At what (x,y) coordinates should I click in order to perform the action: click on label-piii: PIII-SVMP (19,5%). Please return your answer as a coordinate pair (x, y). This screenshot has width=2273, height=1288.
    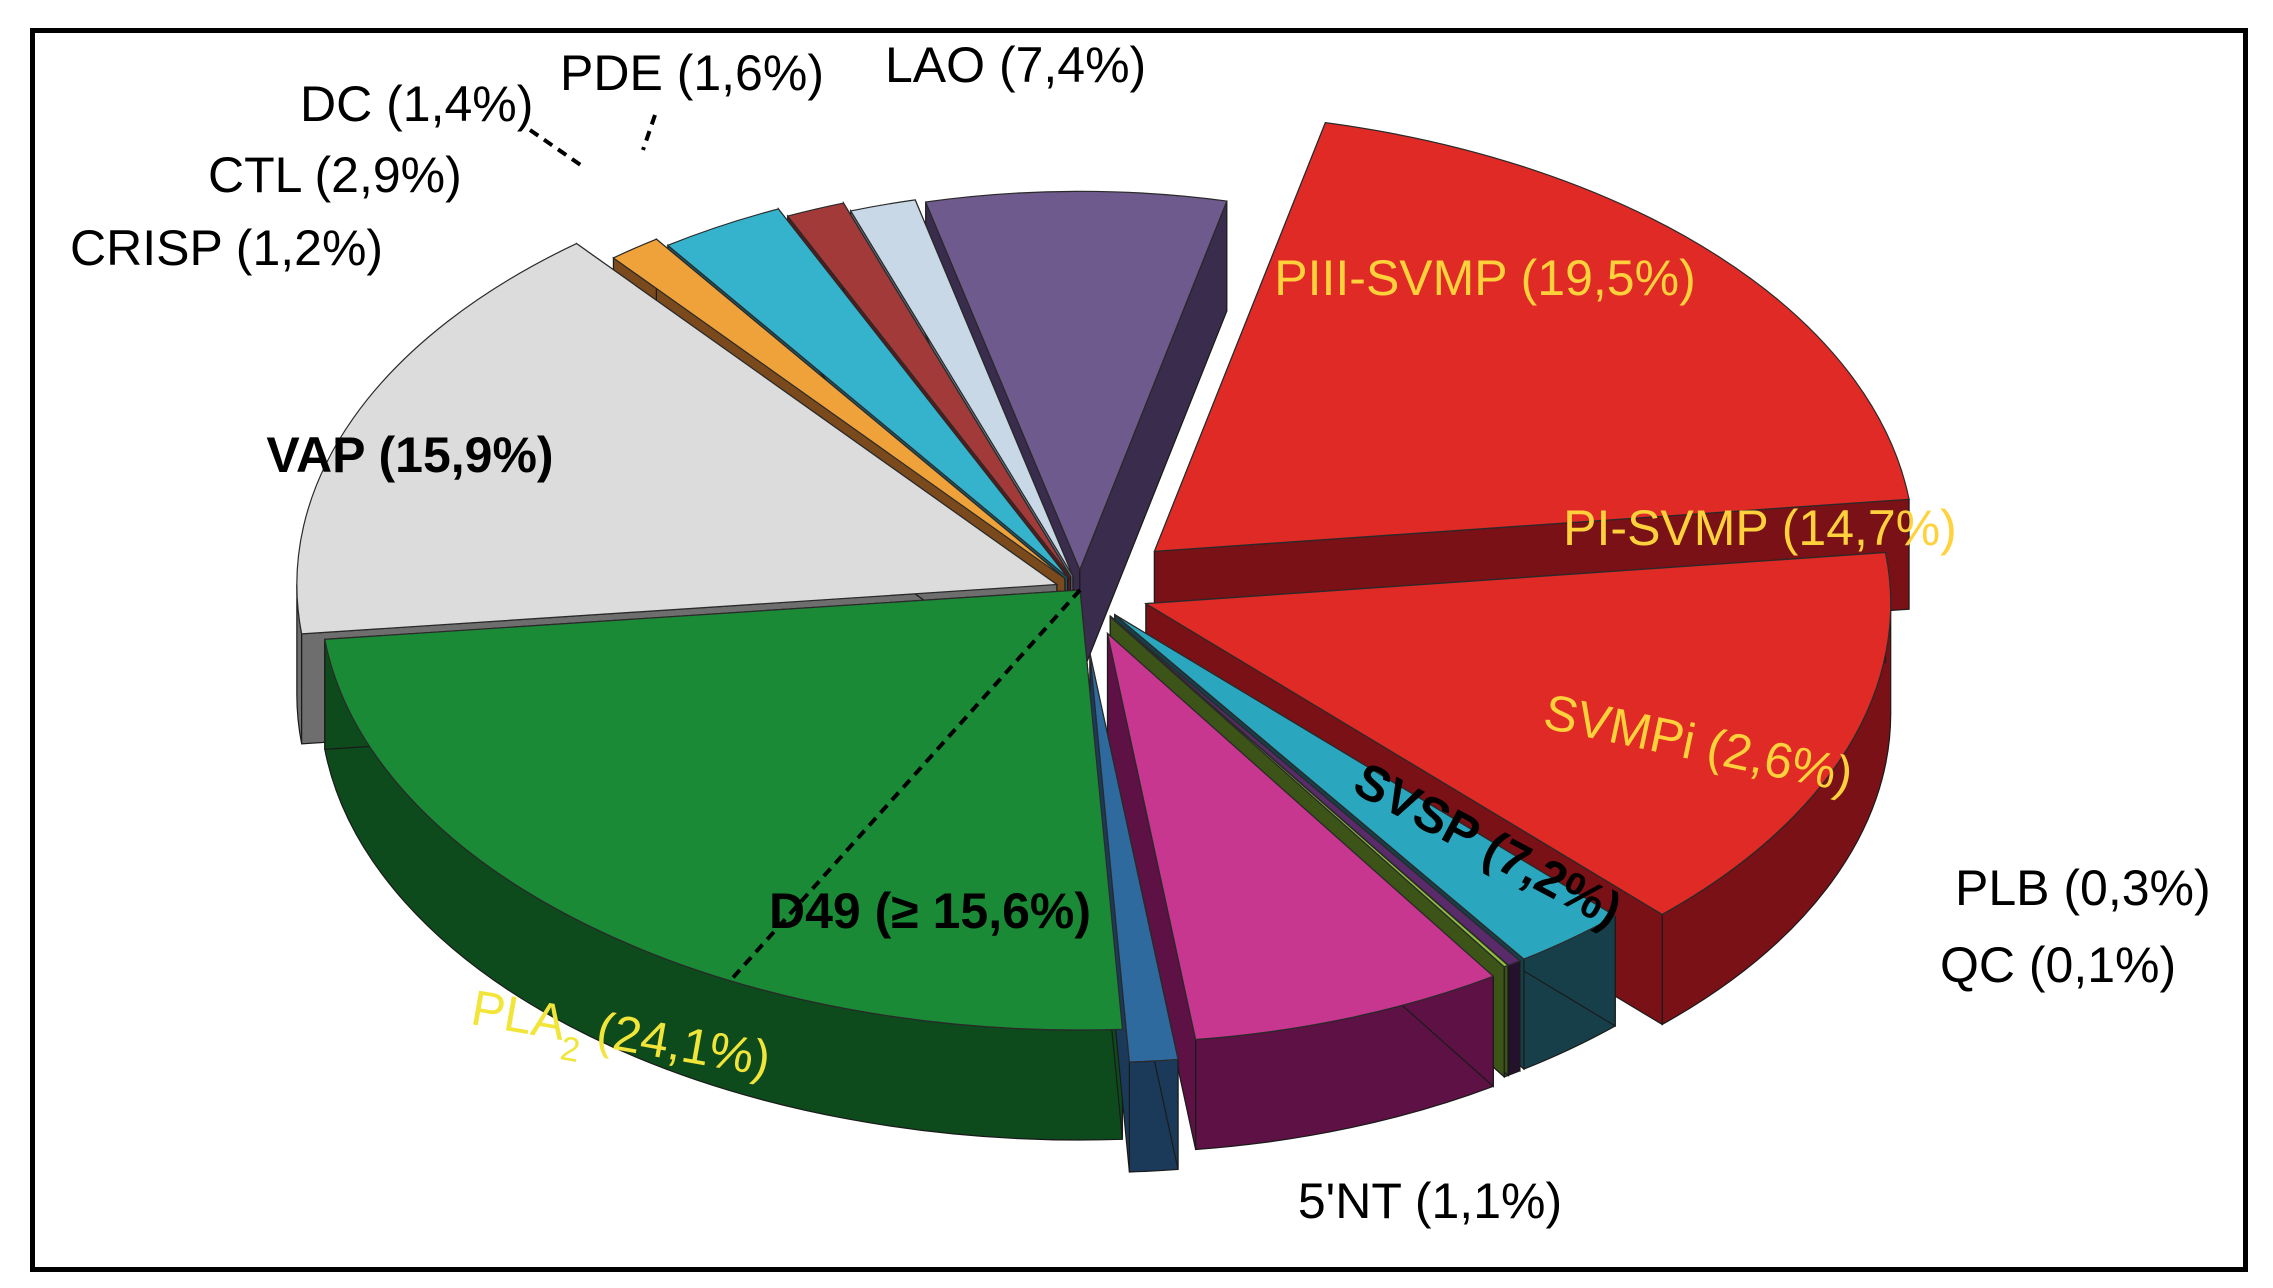
    Looking at the image, I should click on (1484, 278).